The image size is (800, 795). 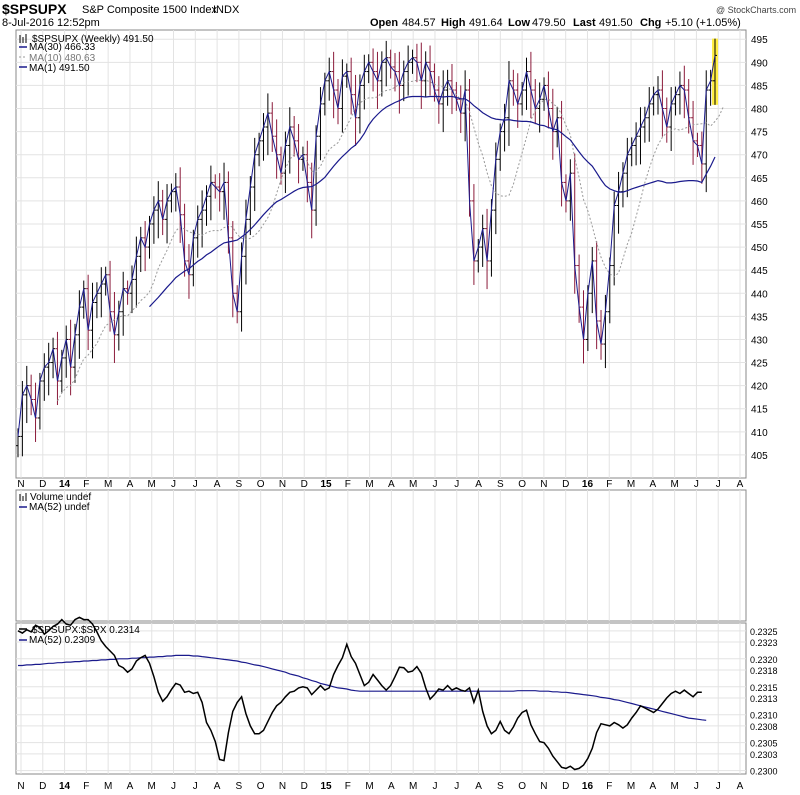 What do you see at coordinates (519, 23) in the screenshot?
I see `low-label: Low` at bounding box center [519, 23].